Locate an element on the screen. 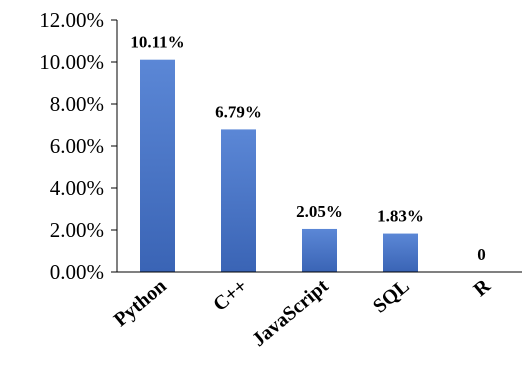 This screenshot has height=389, width=529. category-label: C++ is located at coordinates (230, 295).